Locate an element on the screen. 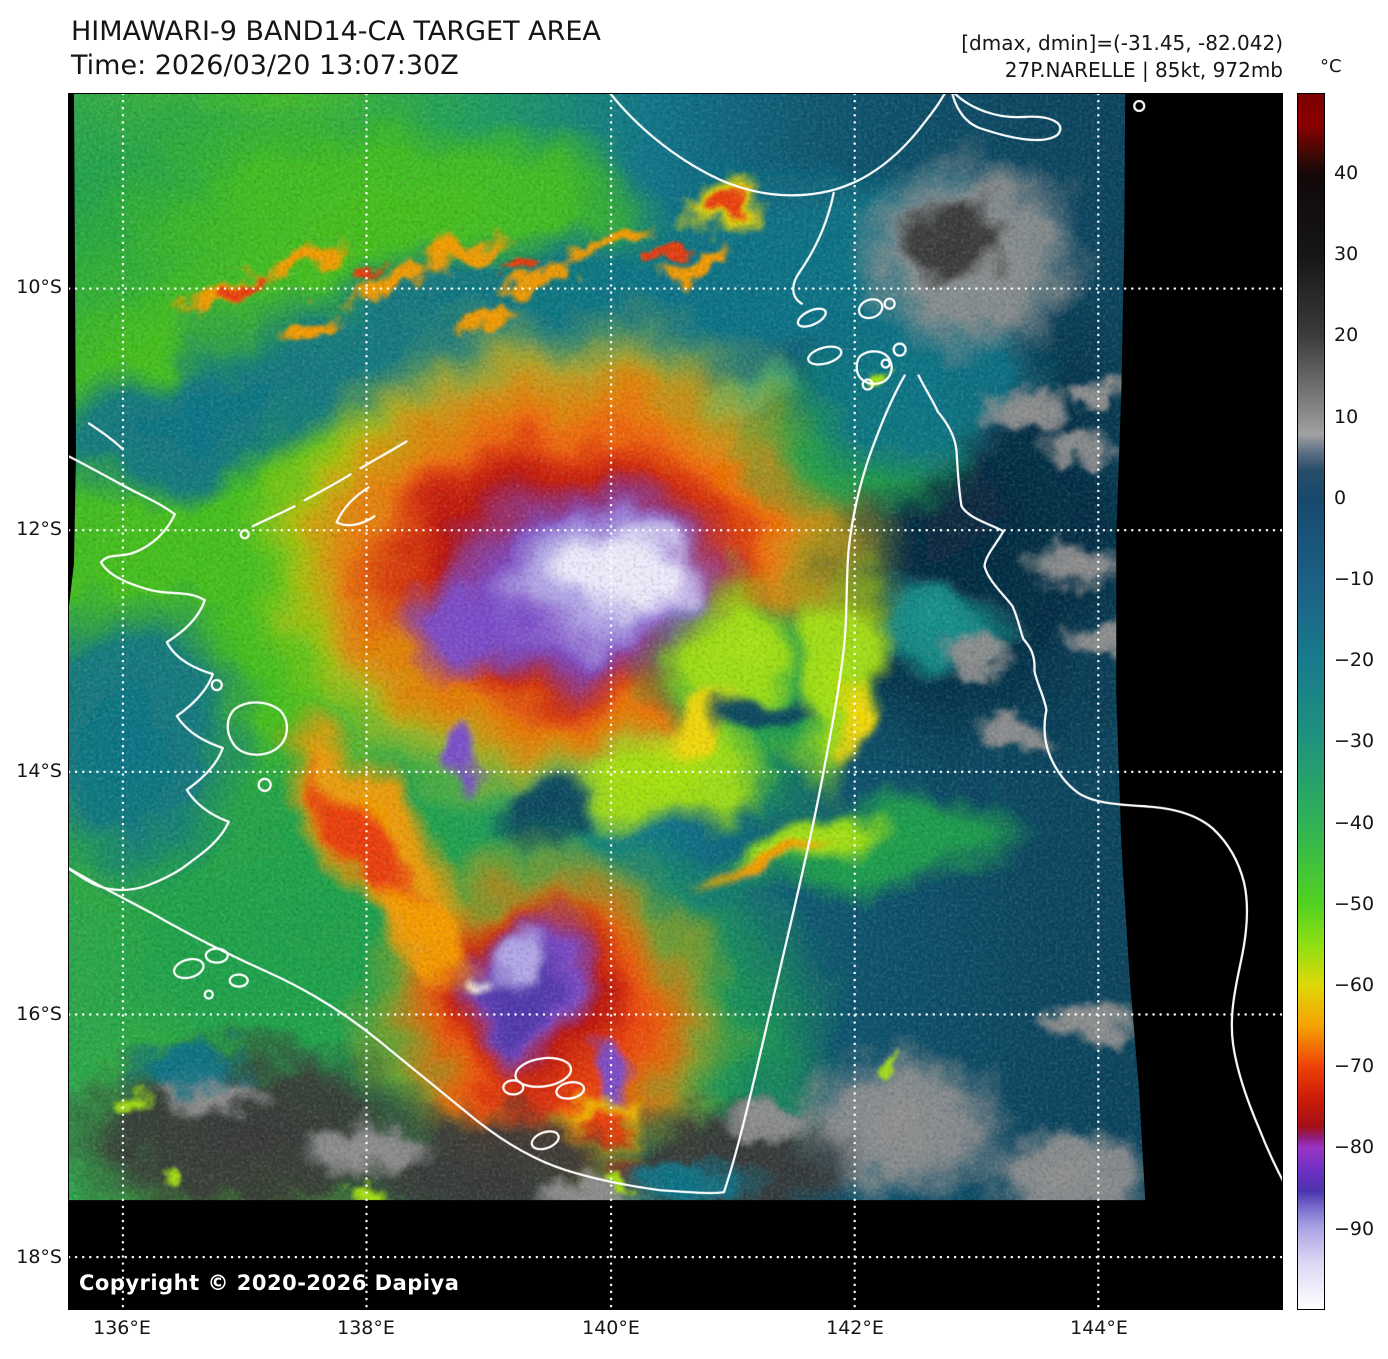  lat-tick-18s: 18°S is located at coordinates (39, 1257).